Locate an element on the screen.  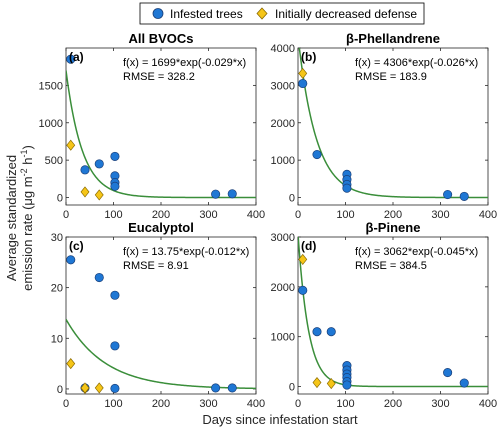
x-axis-label: Days since infestation start is located at coordinates (280, 419).